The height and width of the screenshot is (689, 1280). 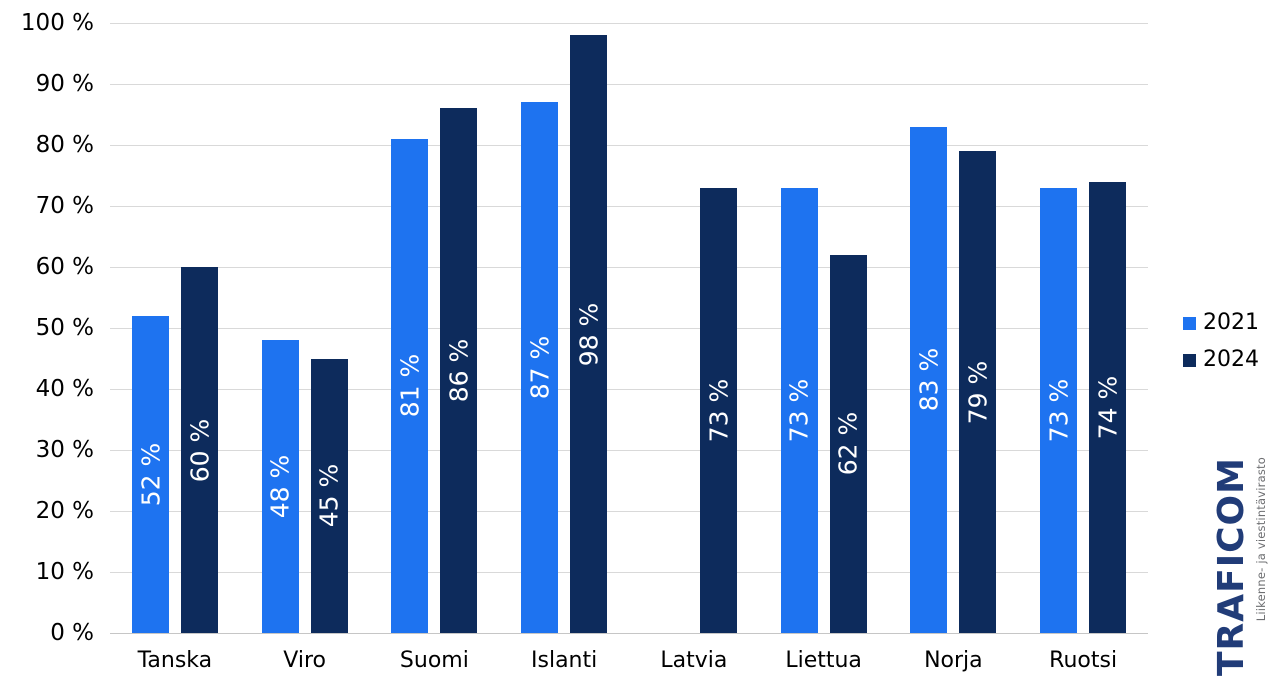 What do you see at coordinates (64, 511) in the screenshot?
I see `y-tick-label: 20 %` at bounding box center [64, 511].